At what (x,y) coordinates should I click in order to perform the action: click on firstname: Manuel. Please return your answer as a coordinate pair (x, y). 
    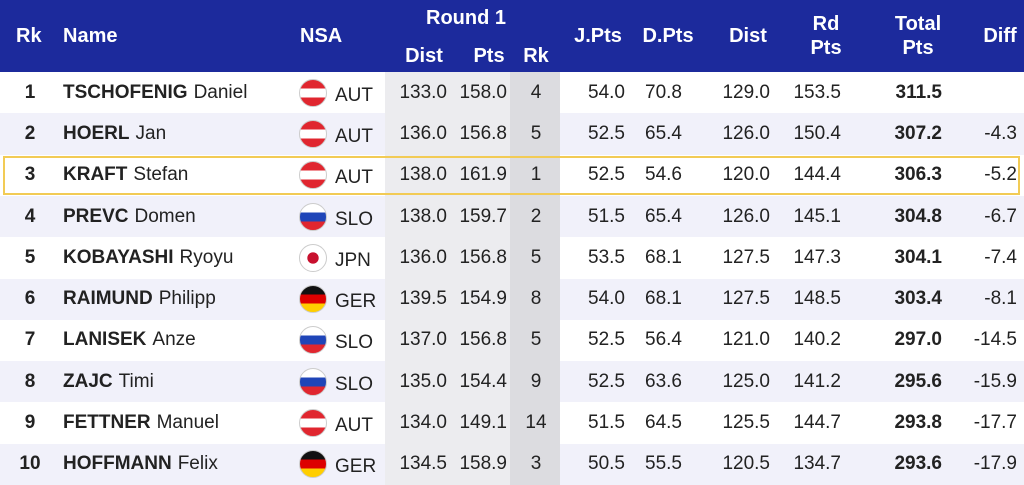
    Looking at the image, I should click on (187, 423).